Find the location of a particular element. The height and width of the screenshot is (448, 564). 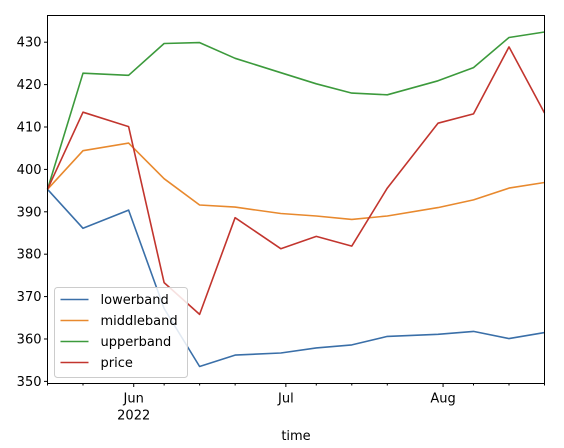

x-axis-title: time is located at coordinates (295, 436).